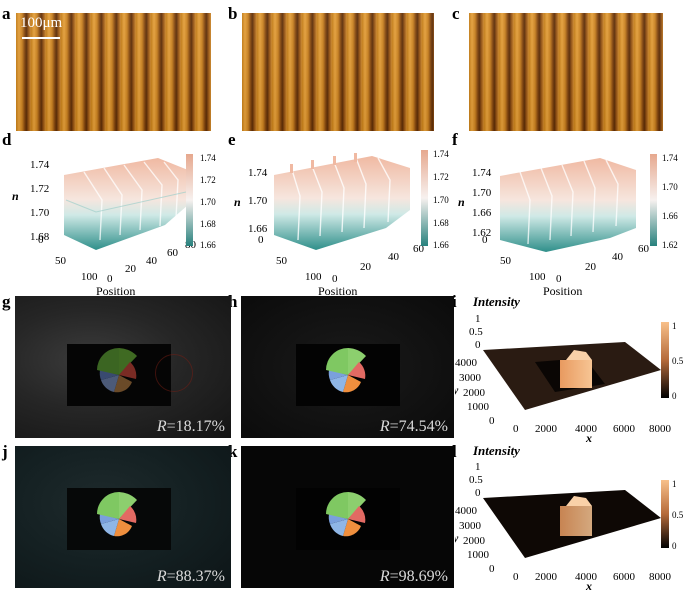 The image size is (685, 591). I want to click on reflectance-k: R=98.69%, so click(413, 576).